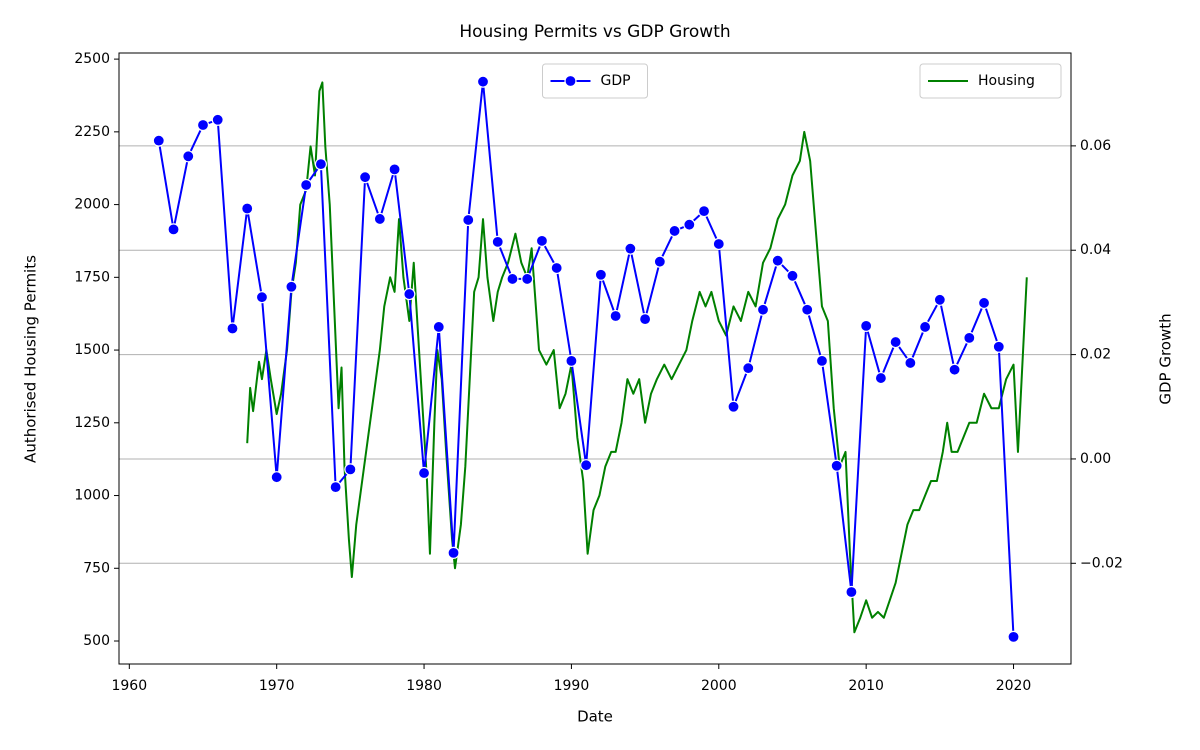 This screenshot has height=750, width=1200. I want to click on y2-tick-label: 0.00, so click(1095, 459).